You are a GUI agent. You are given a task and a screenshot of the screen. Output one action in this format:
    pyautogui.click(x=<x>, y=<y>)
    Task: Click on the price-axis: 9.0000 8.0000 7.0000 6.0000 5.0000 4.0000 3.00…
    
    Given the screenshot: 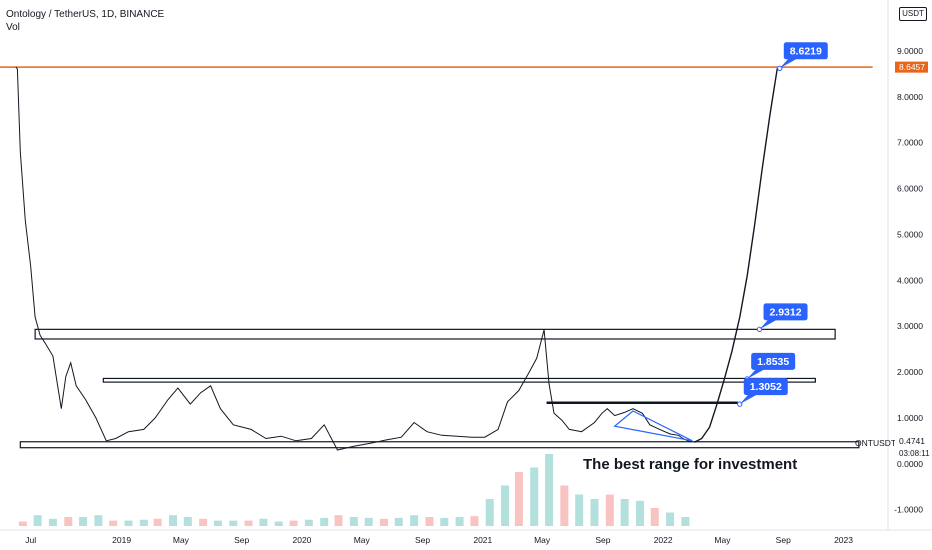 What is the action you would take?
    pyautogui.click(x=905, y=265)
    